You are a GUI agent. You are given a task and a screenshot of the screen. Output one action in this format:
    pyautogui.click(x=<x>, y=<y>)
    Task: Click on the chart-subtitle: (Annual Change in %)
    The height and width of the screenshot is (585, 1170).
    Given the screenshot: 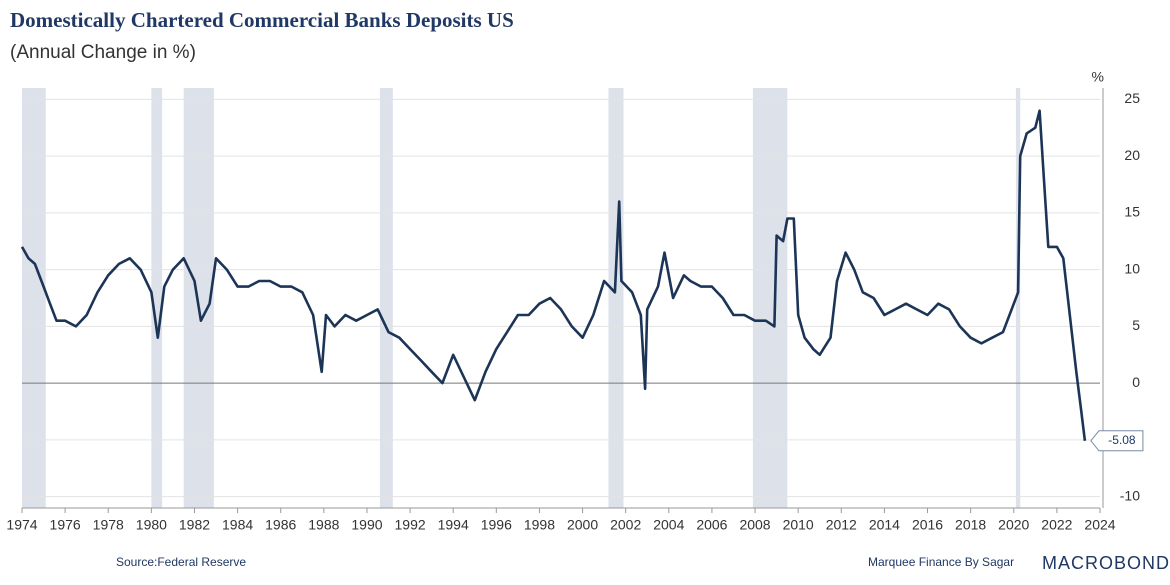 What is the action you would take?
    pyautogui.click(x=103, y=52)
    